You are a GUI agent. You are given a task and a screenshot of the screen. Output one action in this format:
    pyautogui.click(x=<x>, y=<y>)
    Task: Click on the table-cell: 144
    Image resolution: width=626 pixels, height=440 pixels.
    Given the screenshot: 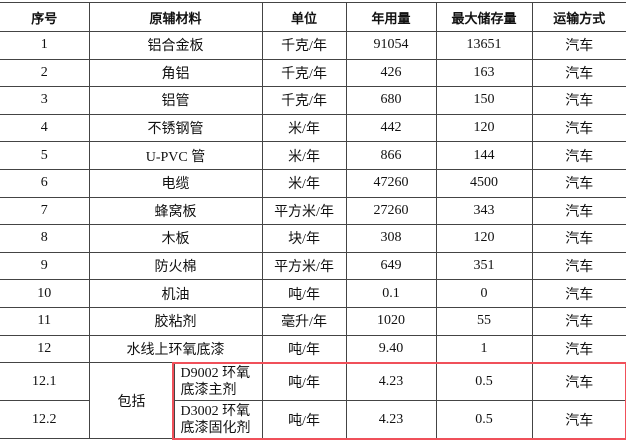 What is the action you would take?
    pyautogui.click(x=484, y=155)
    